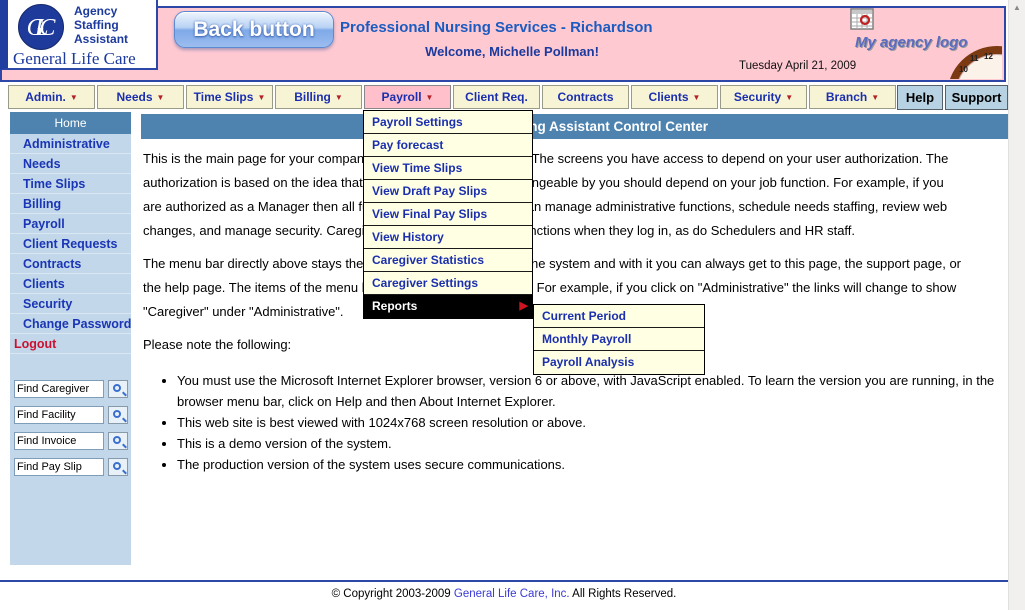 The height and width of the screenshot is (610, 1025). I want to click on menu-label: Needs, so click(134, 97).